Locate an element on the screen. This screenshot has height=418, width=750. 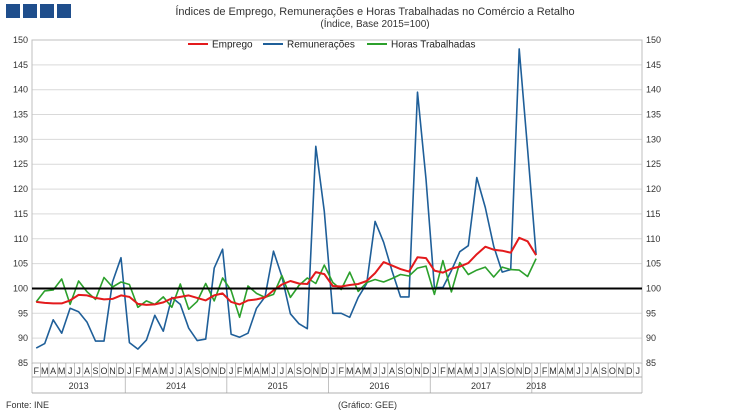
legend-label: Emprego is located at coordinates (232, 45).